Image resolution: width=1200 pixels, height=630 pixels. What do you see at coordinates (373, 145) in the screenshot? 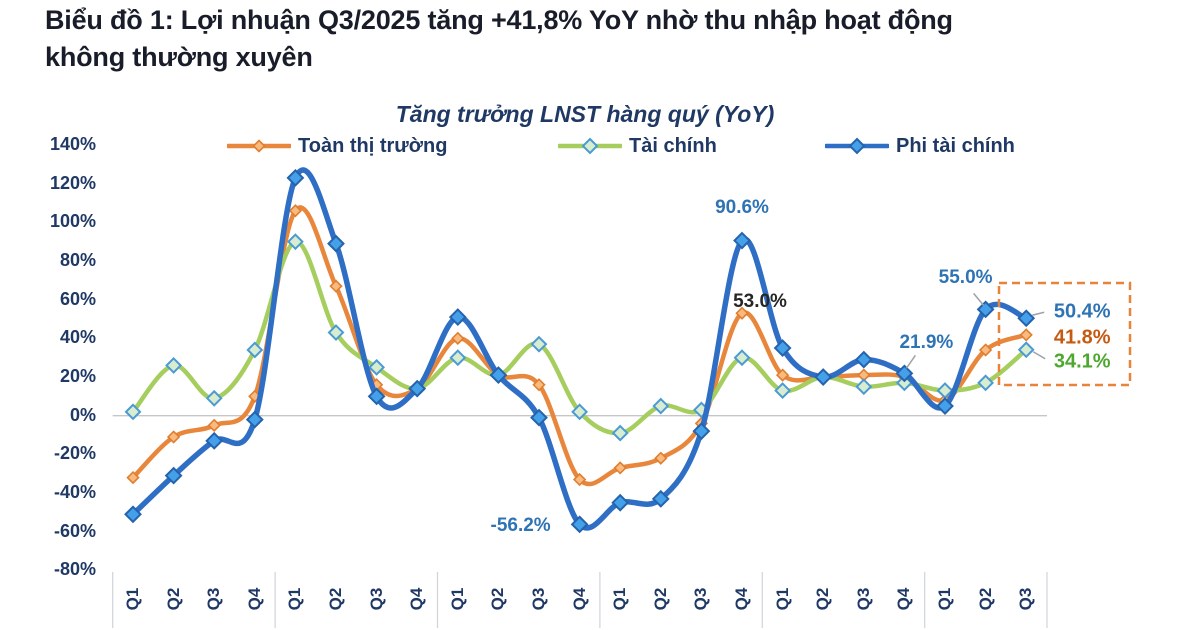
I see `legend-label: Toàn thị trường` at bounding box center [373, 145].